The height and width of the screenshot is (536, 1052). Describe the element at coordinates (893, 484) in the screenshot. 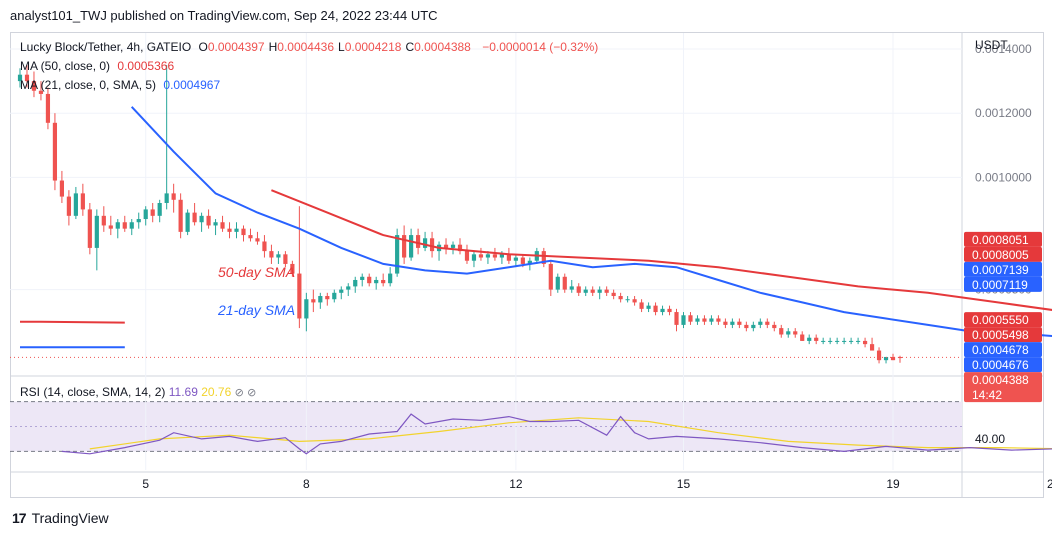

I see `x-tick-label: 19` at that location.